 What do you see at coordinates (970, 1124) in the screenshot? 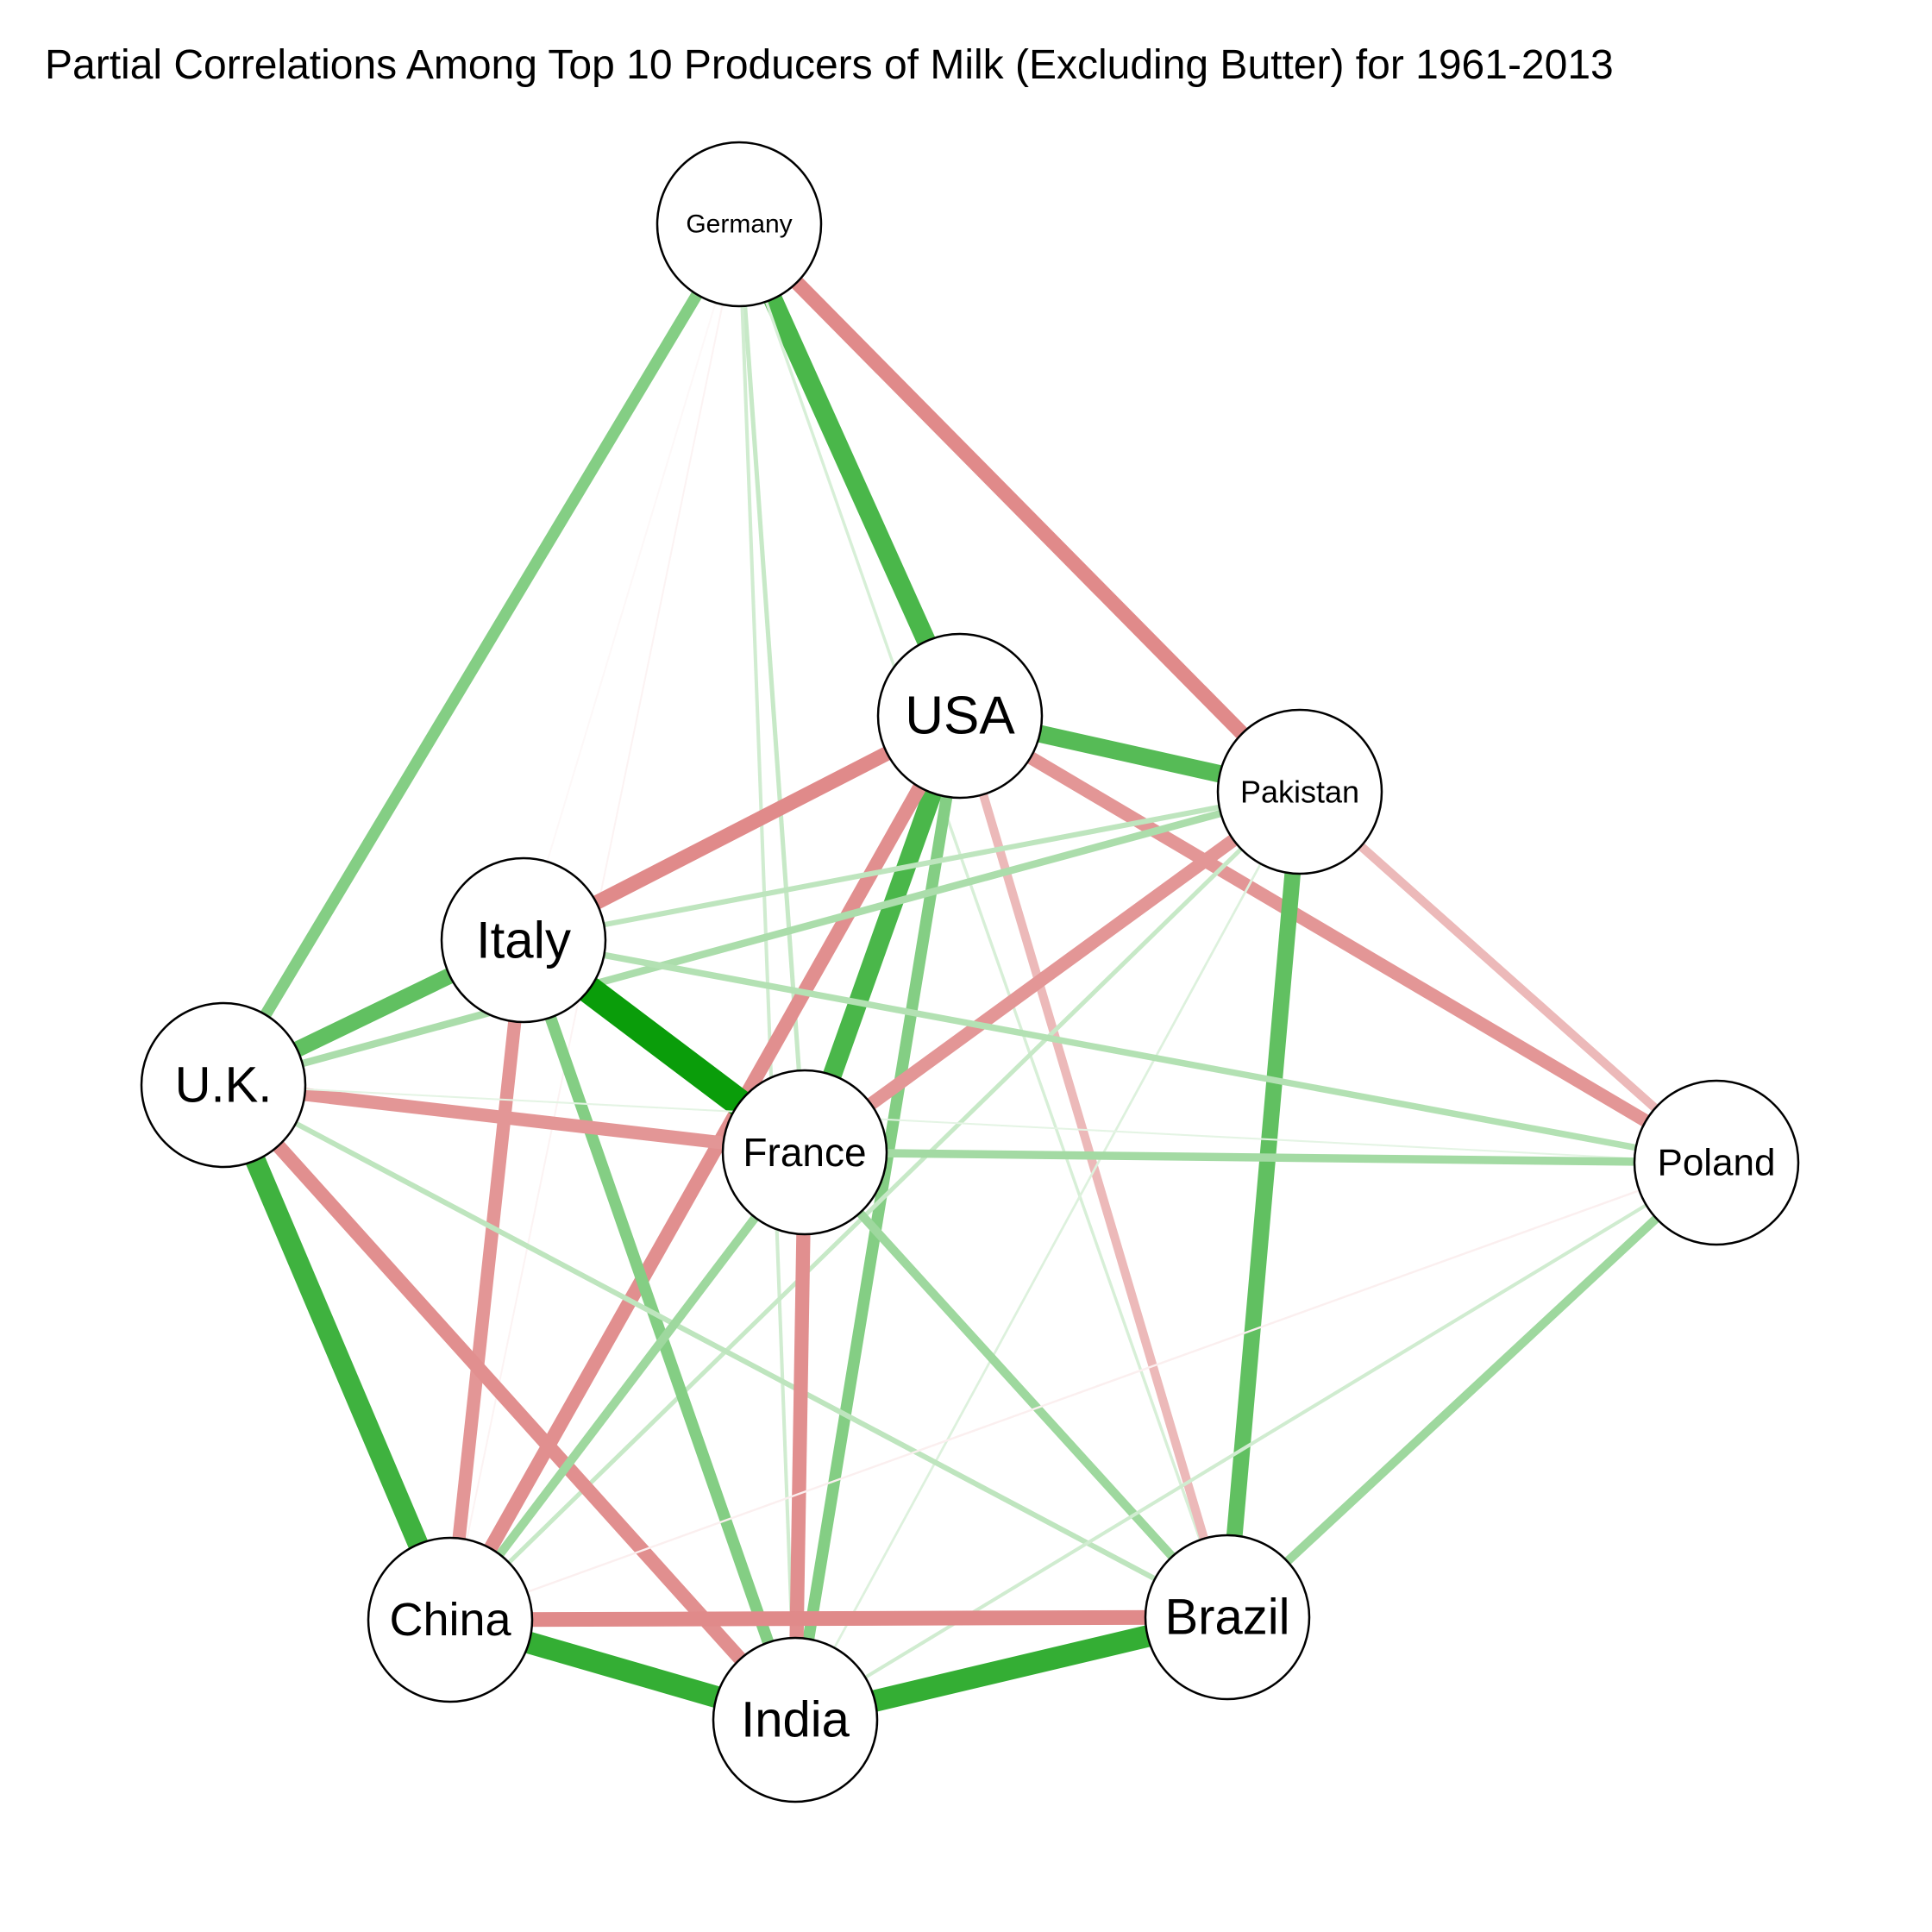
I see `edge-uk-poland` at bounding box center [970, 1124].